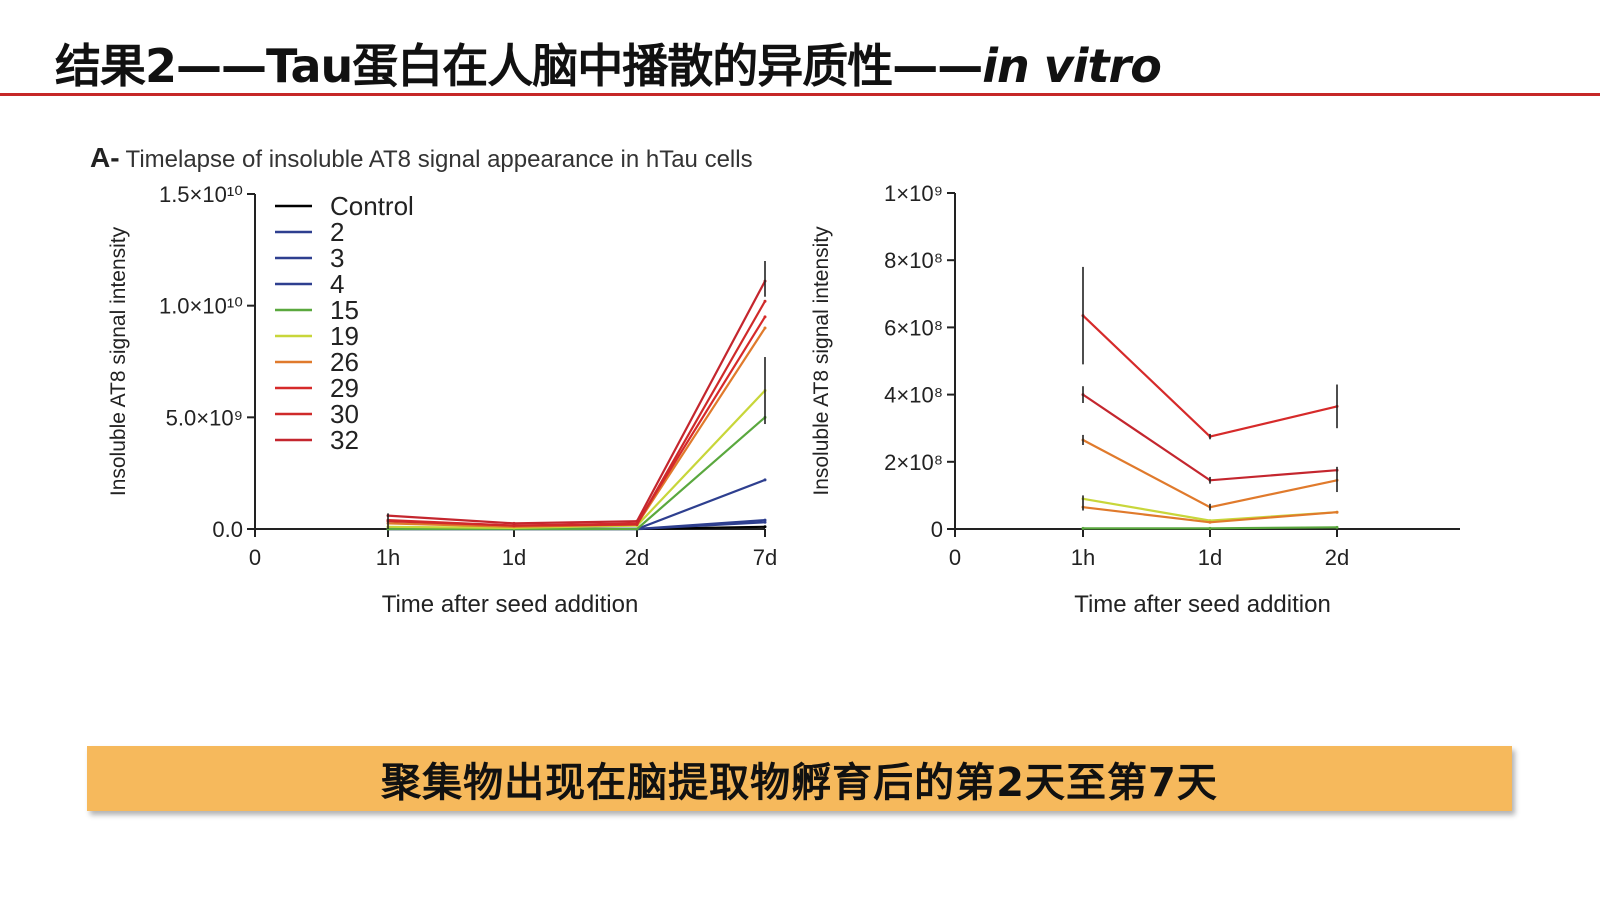 This screenshot has width=1600, height=900. I want to click on title-underline, so click(800, 94).